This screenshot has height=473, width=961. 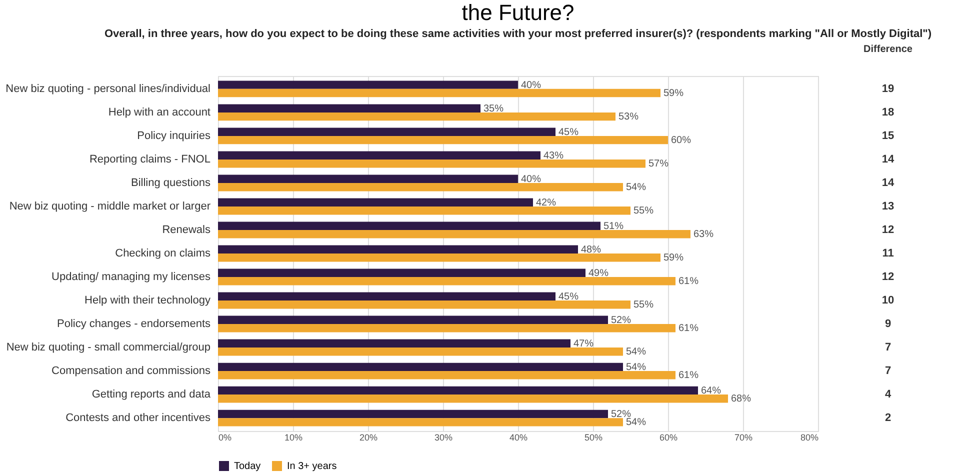 I want to click on data-label: 68%, so click(x=741, y=399).